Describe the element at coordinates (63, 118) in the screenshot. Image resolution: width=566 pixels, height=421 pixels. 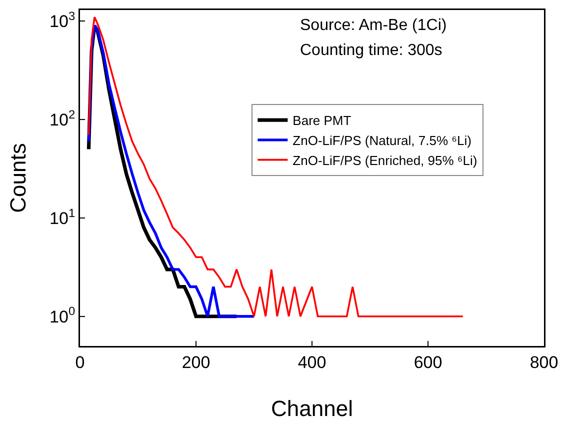
I see `y-tick-label: 10$^{2}$` at that location.